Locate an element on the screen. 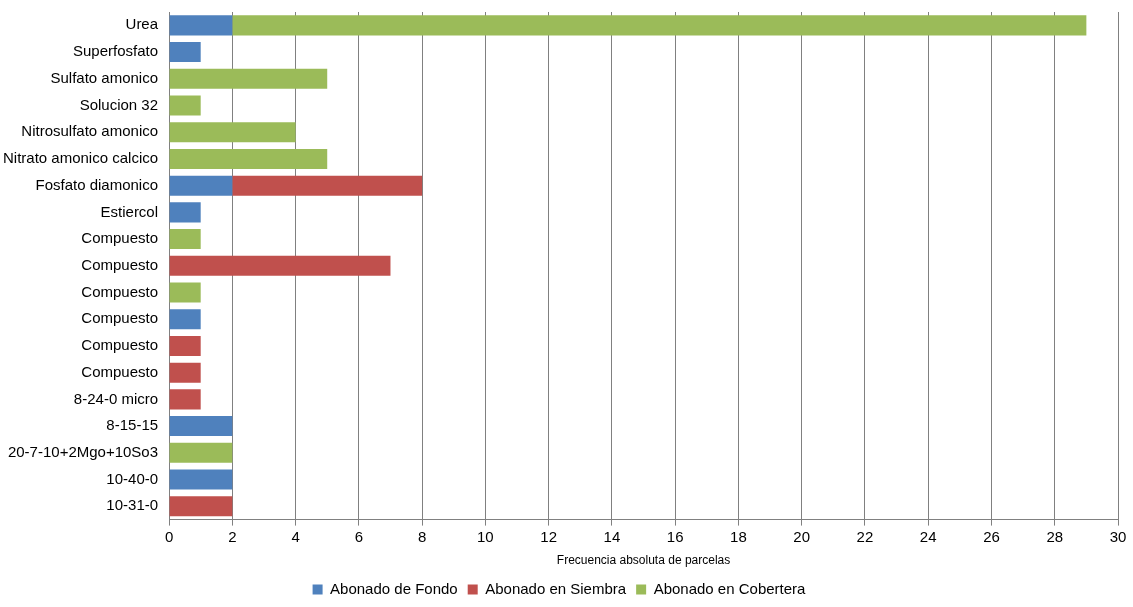 This screenshot has height=607, width=1133. x-tick-label: 28 is located at coordinates (1055, 536).